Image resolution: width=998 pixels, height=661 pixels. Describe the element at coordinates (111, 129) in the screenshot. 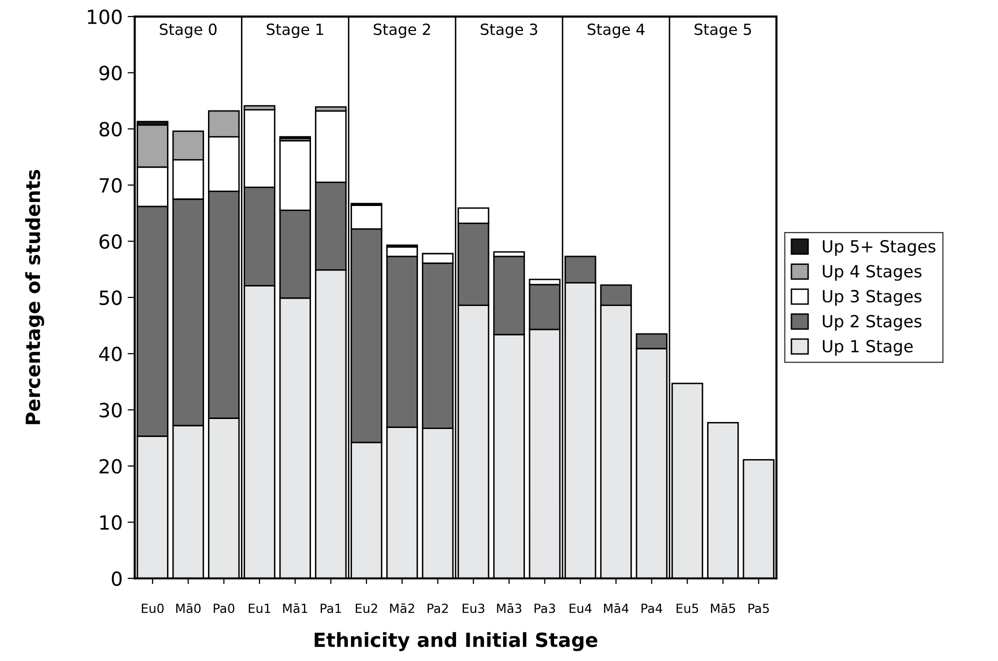

I see `y-tick-label: 80` at that location.